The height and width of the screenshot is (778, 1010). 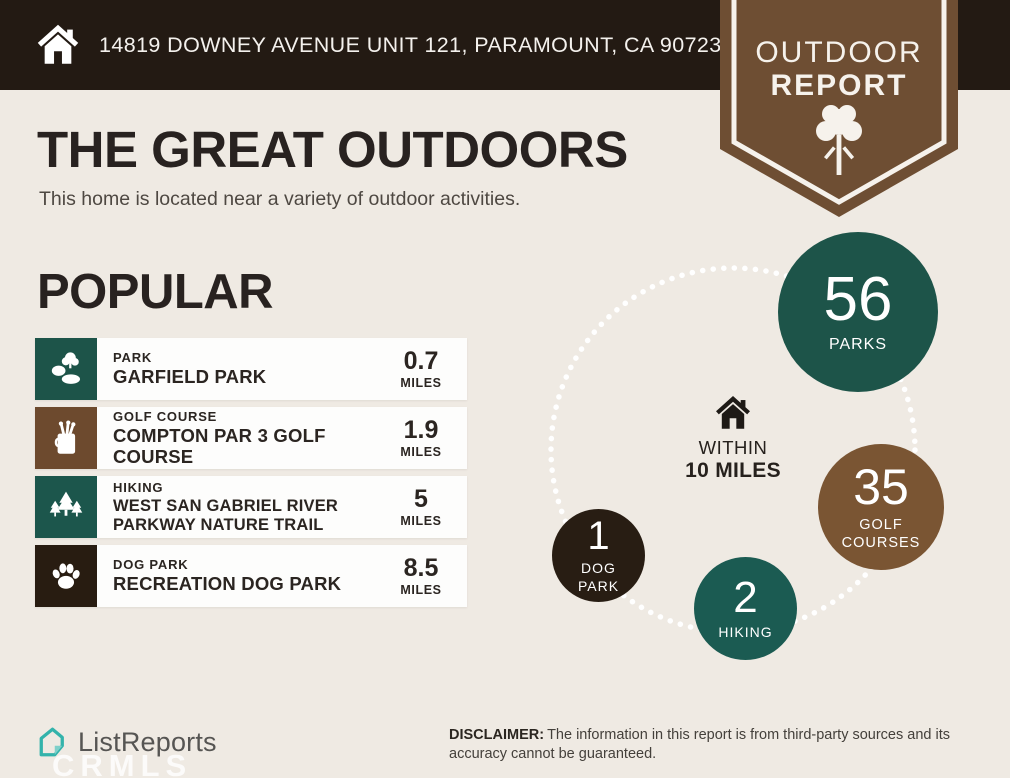 I want to click on stat-bubble-hiking: 2 HIKING, so click(x=745, y=608).